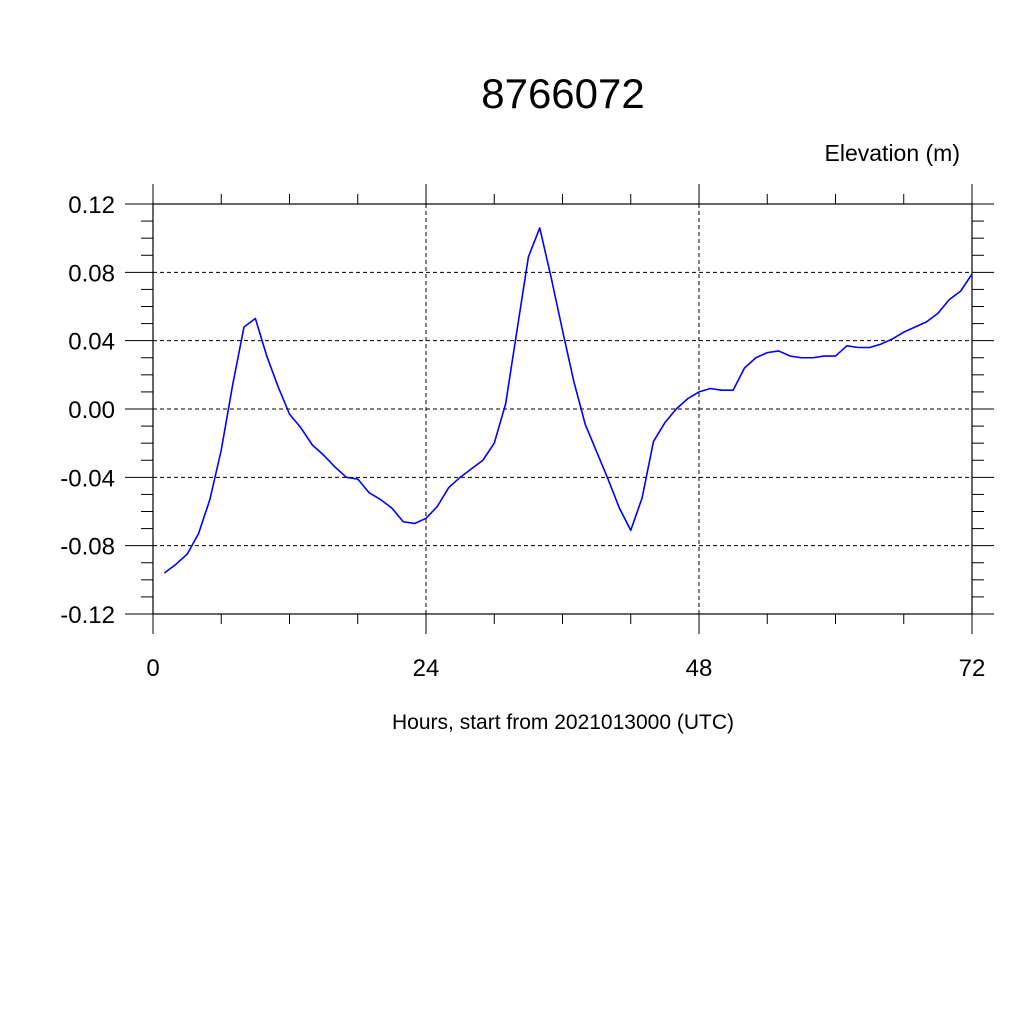 The image size is (1024, 1024). Describe the element at coordinates (892, 153) in the screenshot. I see `y-axis-label: Elevation (m)` at that location.